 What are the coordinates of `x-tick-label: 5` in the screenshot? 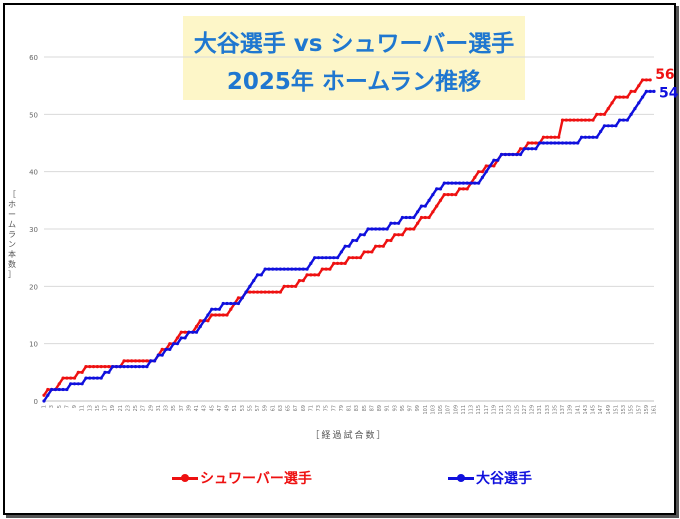 It's located at (60, 406).